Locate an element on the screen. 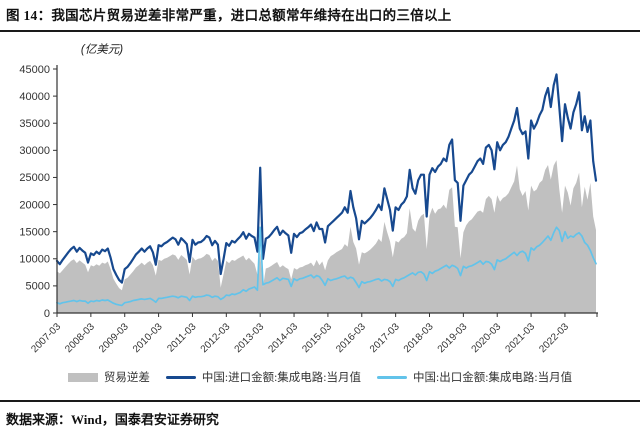  legend-label-export: 中国:出口金额:集成电路:当月值 is located at coordinates (493, 378).